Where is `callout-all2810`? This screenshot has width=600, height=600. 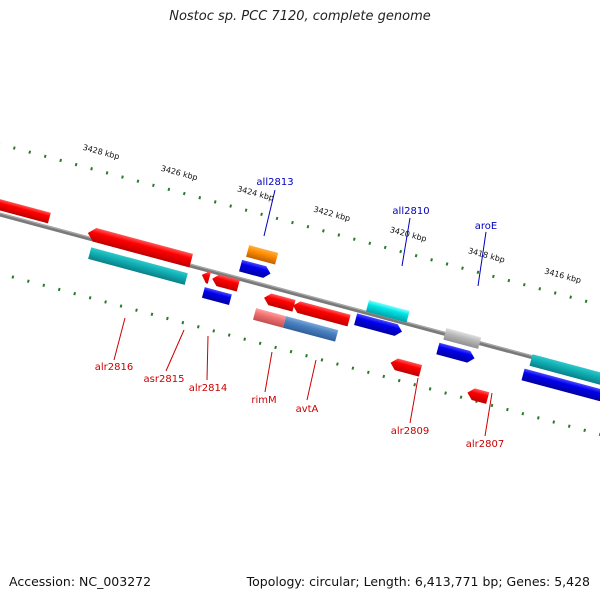 callout-all2810 is located at coordinates (406, 242).